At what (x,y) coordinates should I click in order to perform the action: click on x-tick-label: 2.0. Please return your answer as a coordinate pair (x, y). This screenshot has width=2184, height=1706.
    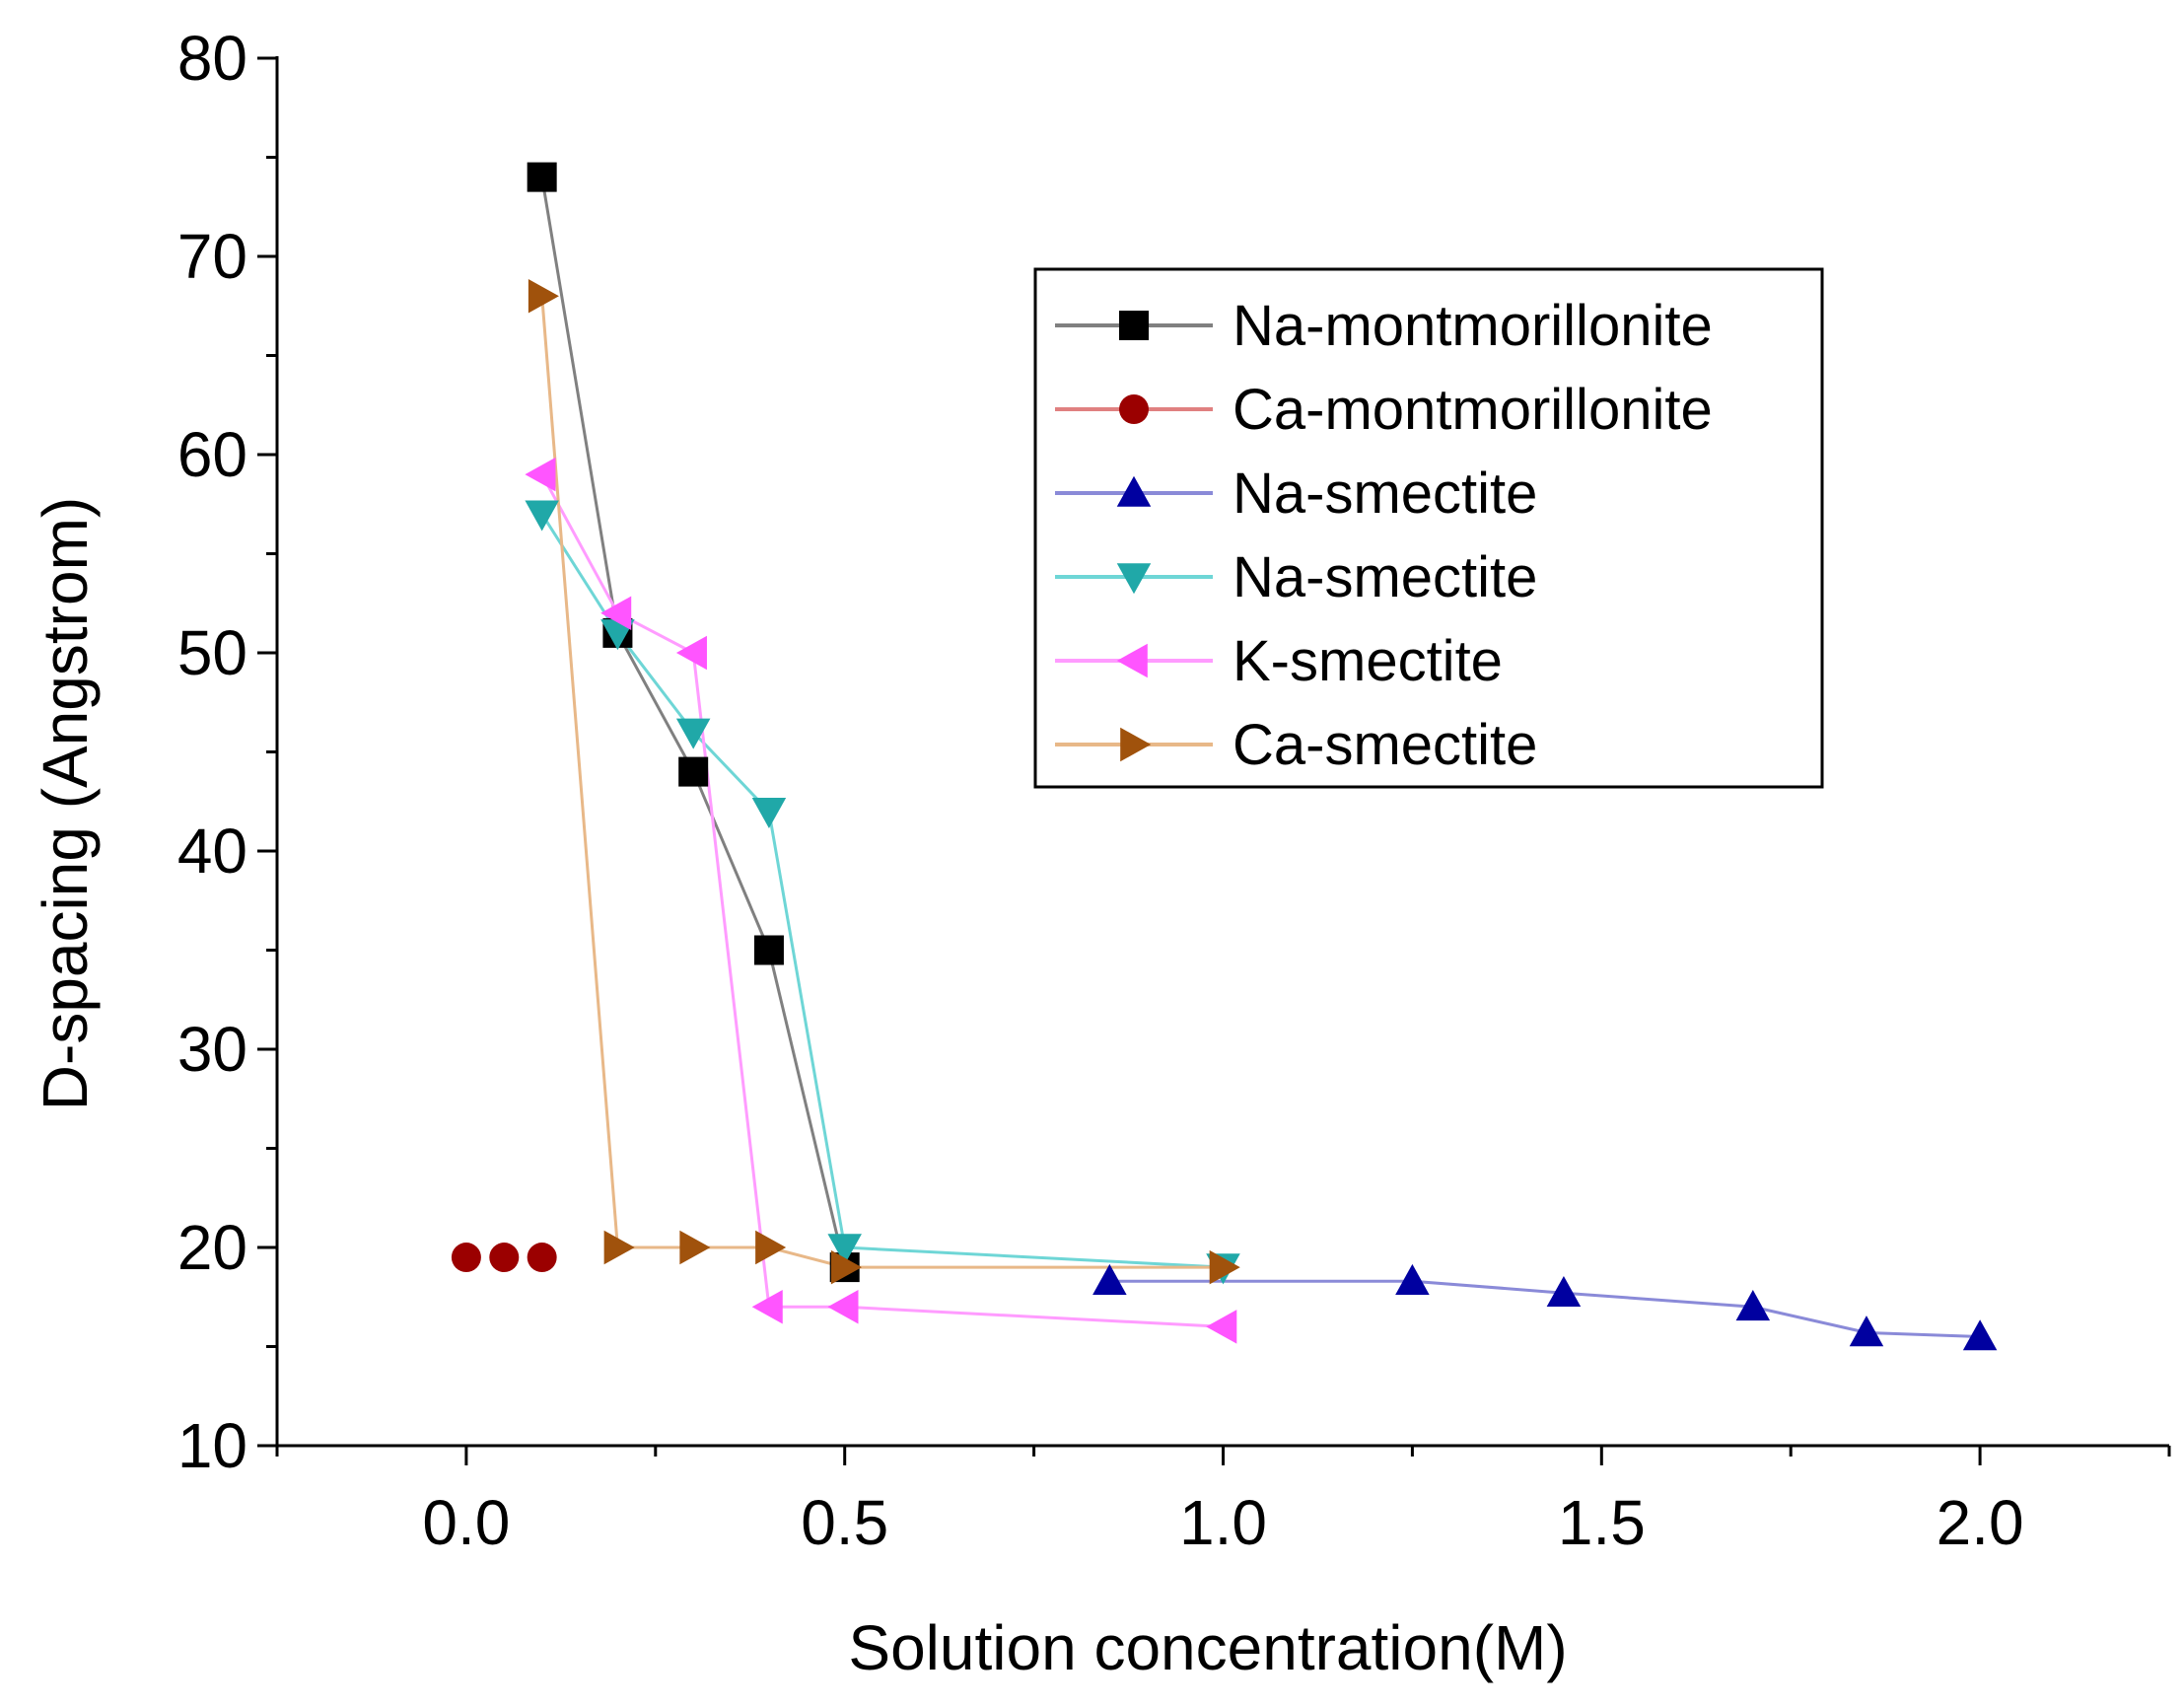
    Looking at the image, I should click on (1980, 1522).